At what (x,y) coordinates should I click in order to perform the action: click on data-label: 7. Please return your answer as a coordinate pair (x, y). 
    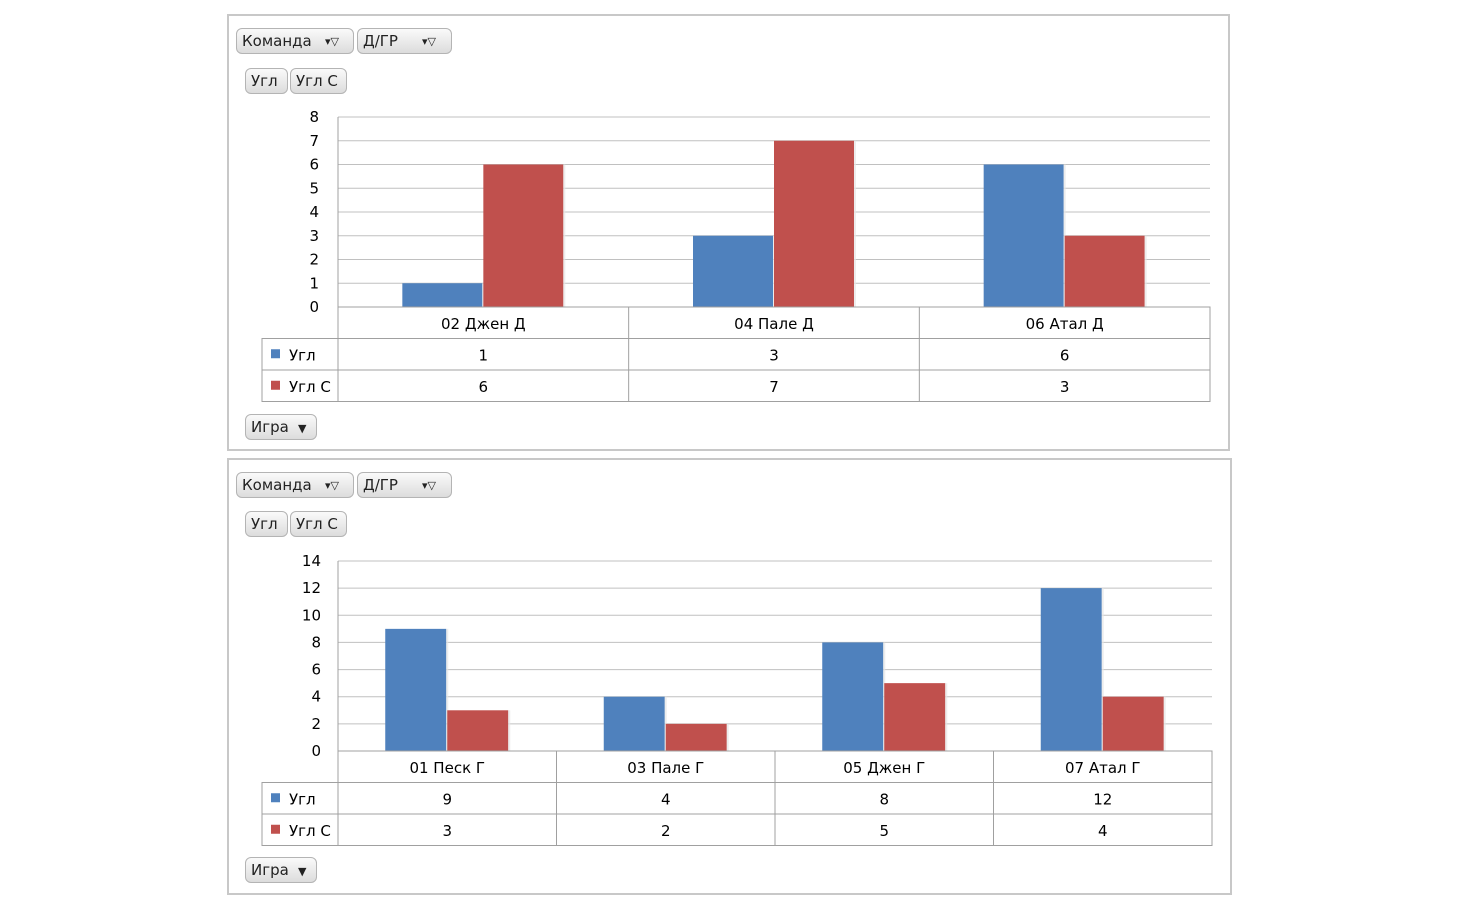
    Looking at the image, I should click on (774, 387).